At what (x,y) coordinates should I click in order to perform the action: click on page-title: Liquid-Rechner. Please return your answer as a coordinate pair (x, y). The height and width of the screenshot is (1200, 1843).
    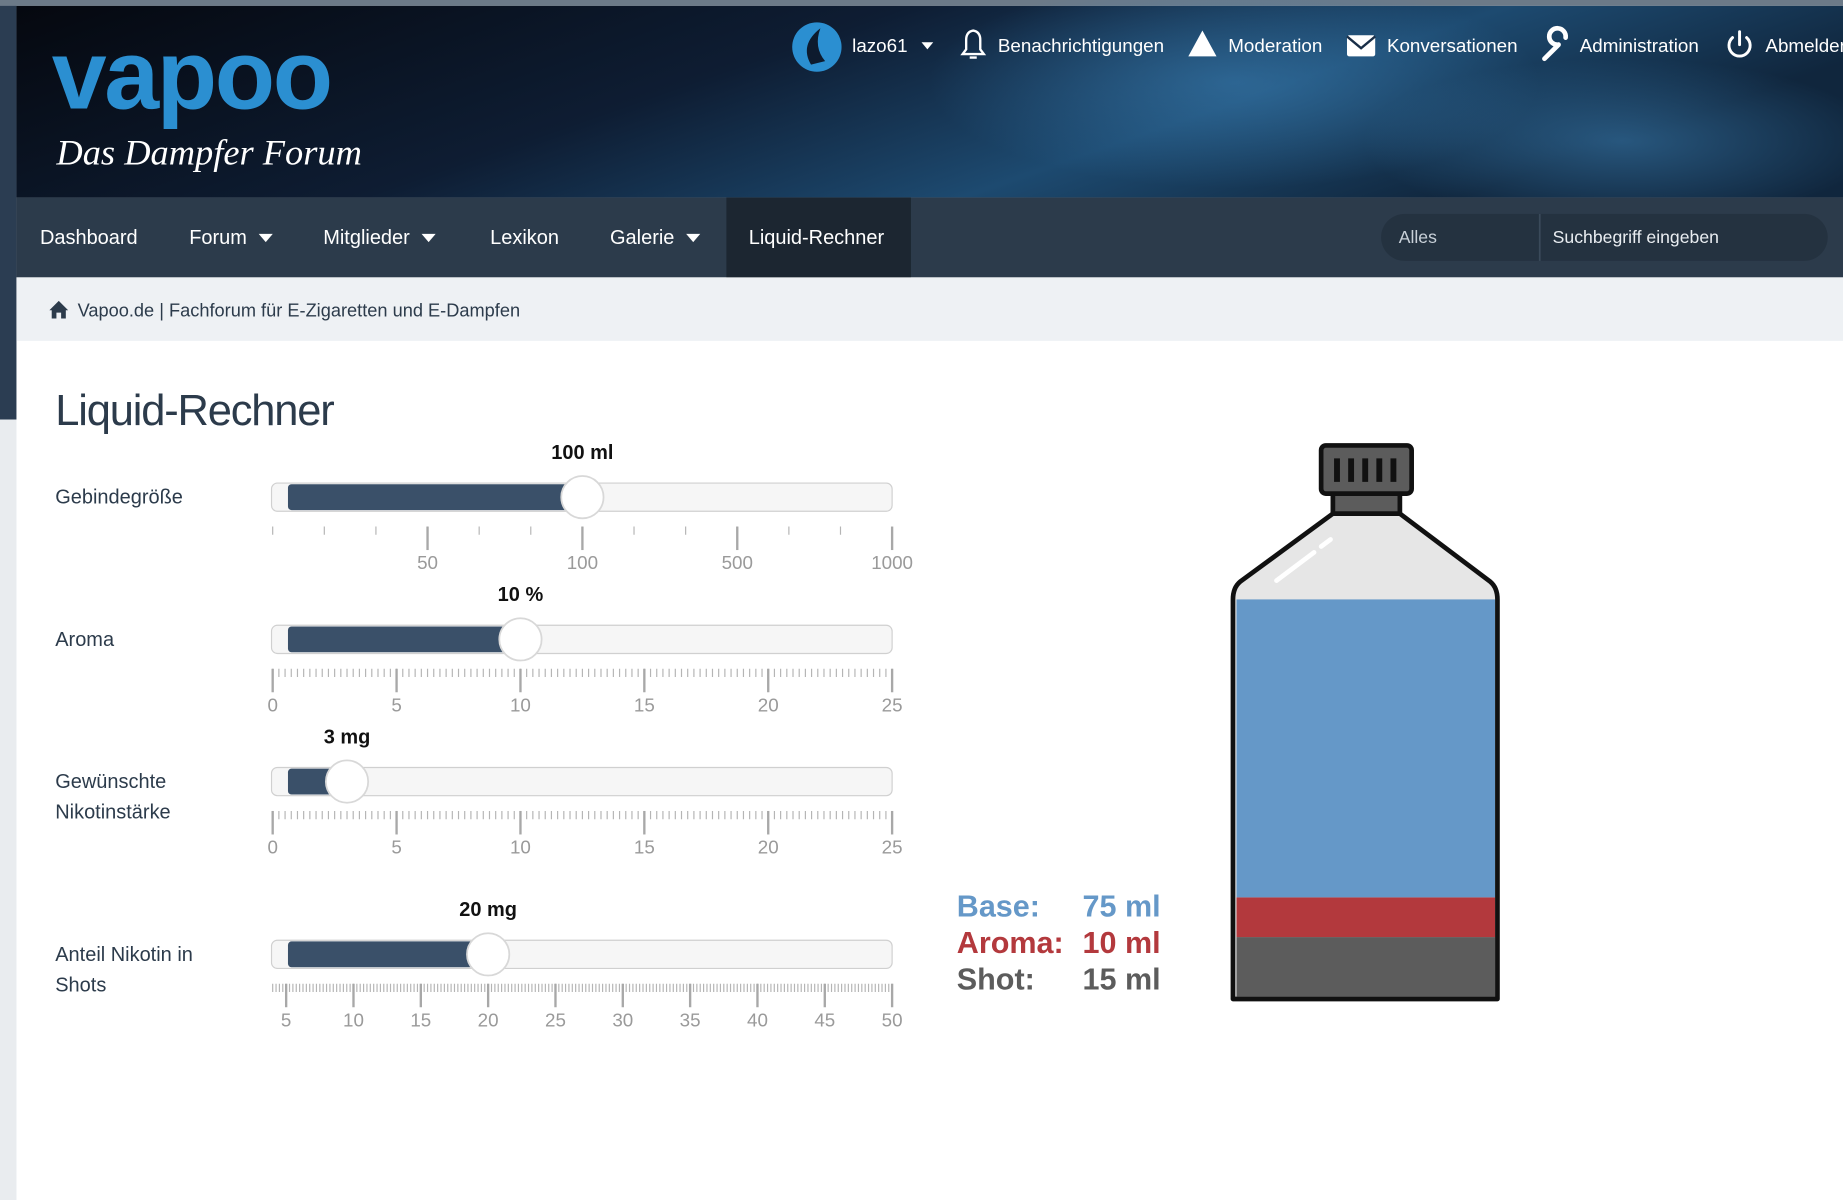
    Looking at the image, I should click on (194, 411).